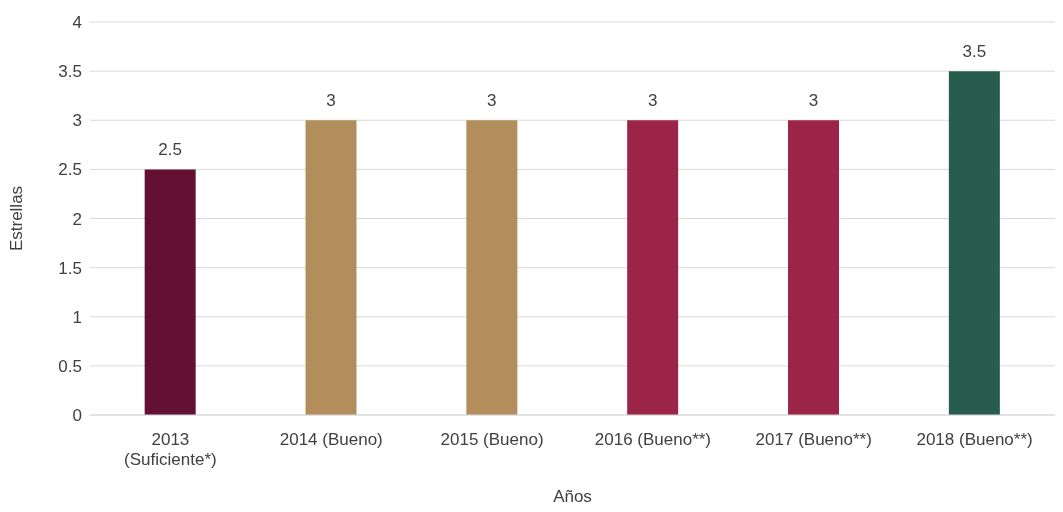 The image size is (1063, 512). Describe the element at coordinates (70, 268) in the screenshot. I see `y-tick-label: 1.5` at that location.